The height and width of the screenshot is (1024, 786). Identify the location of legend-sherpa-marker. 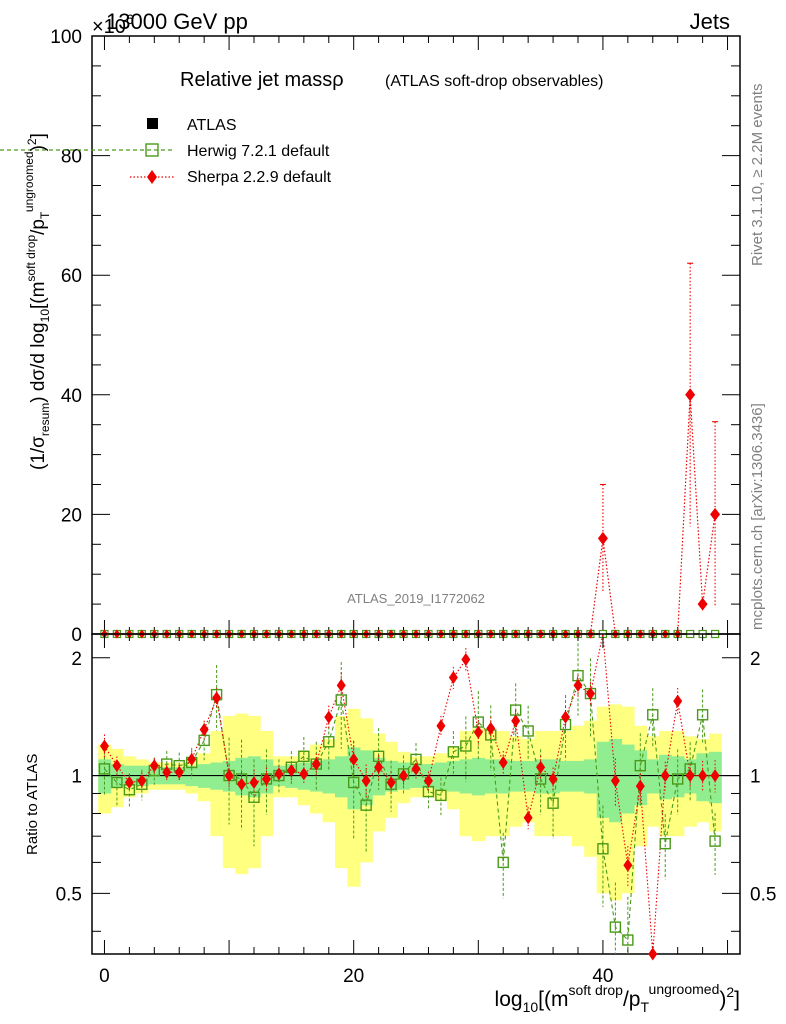
(152, 177).